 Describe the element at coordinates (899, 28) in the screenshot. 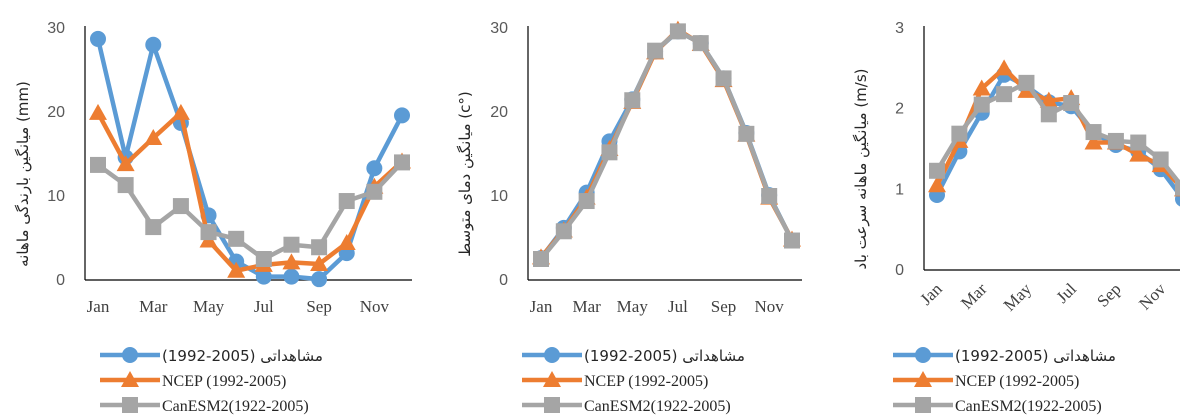

I see `y-tick-label: 3` at that location.